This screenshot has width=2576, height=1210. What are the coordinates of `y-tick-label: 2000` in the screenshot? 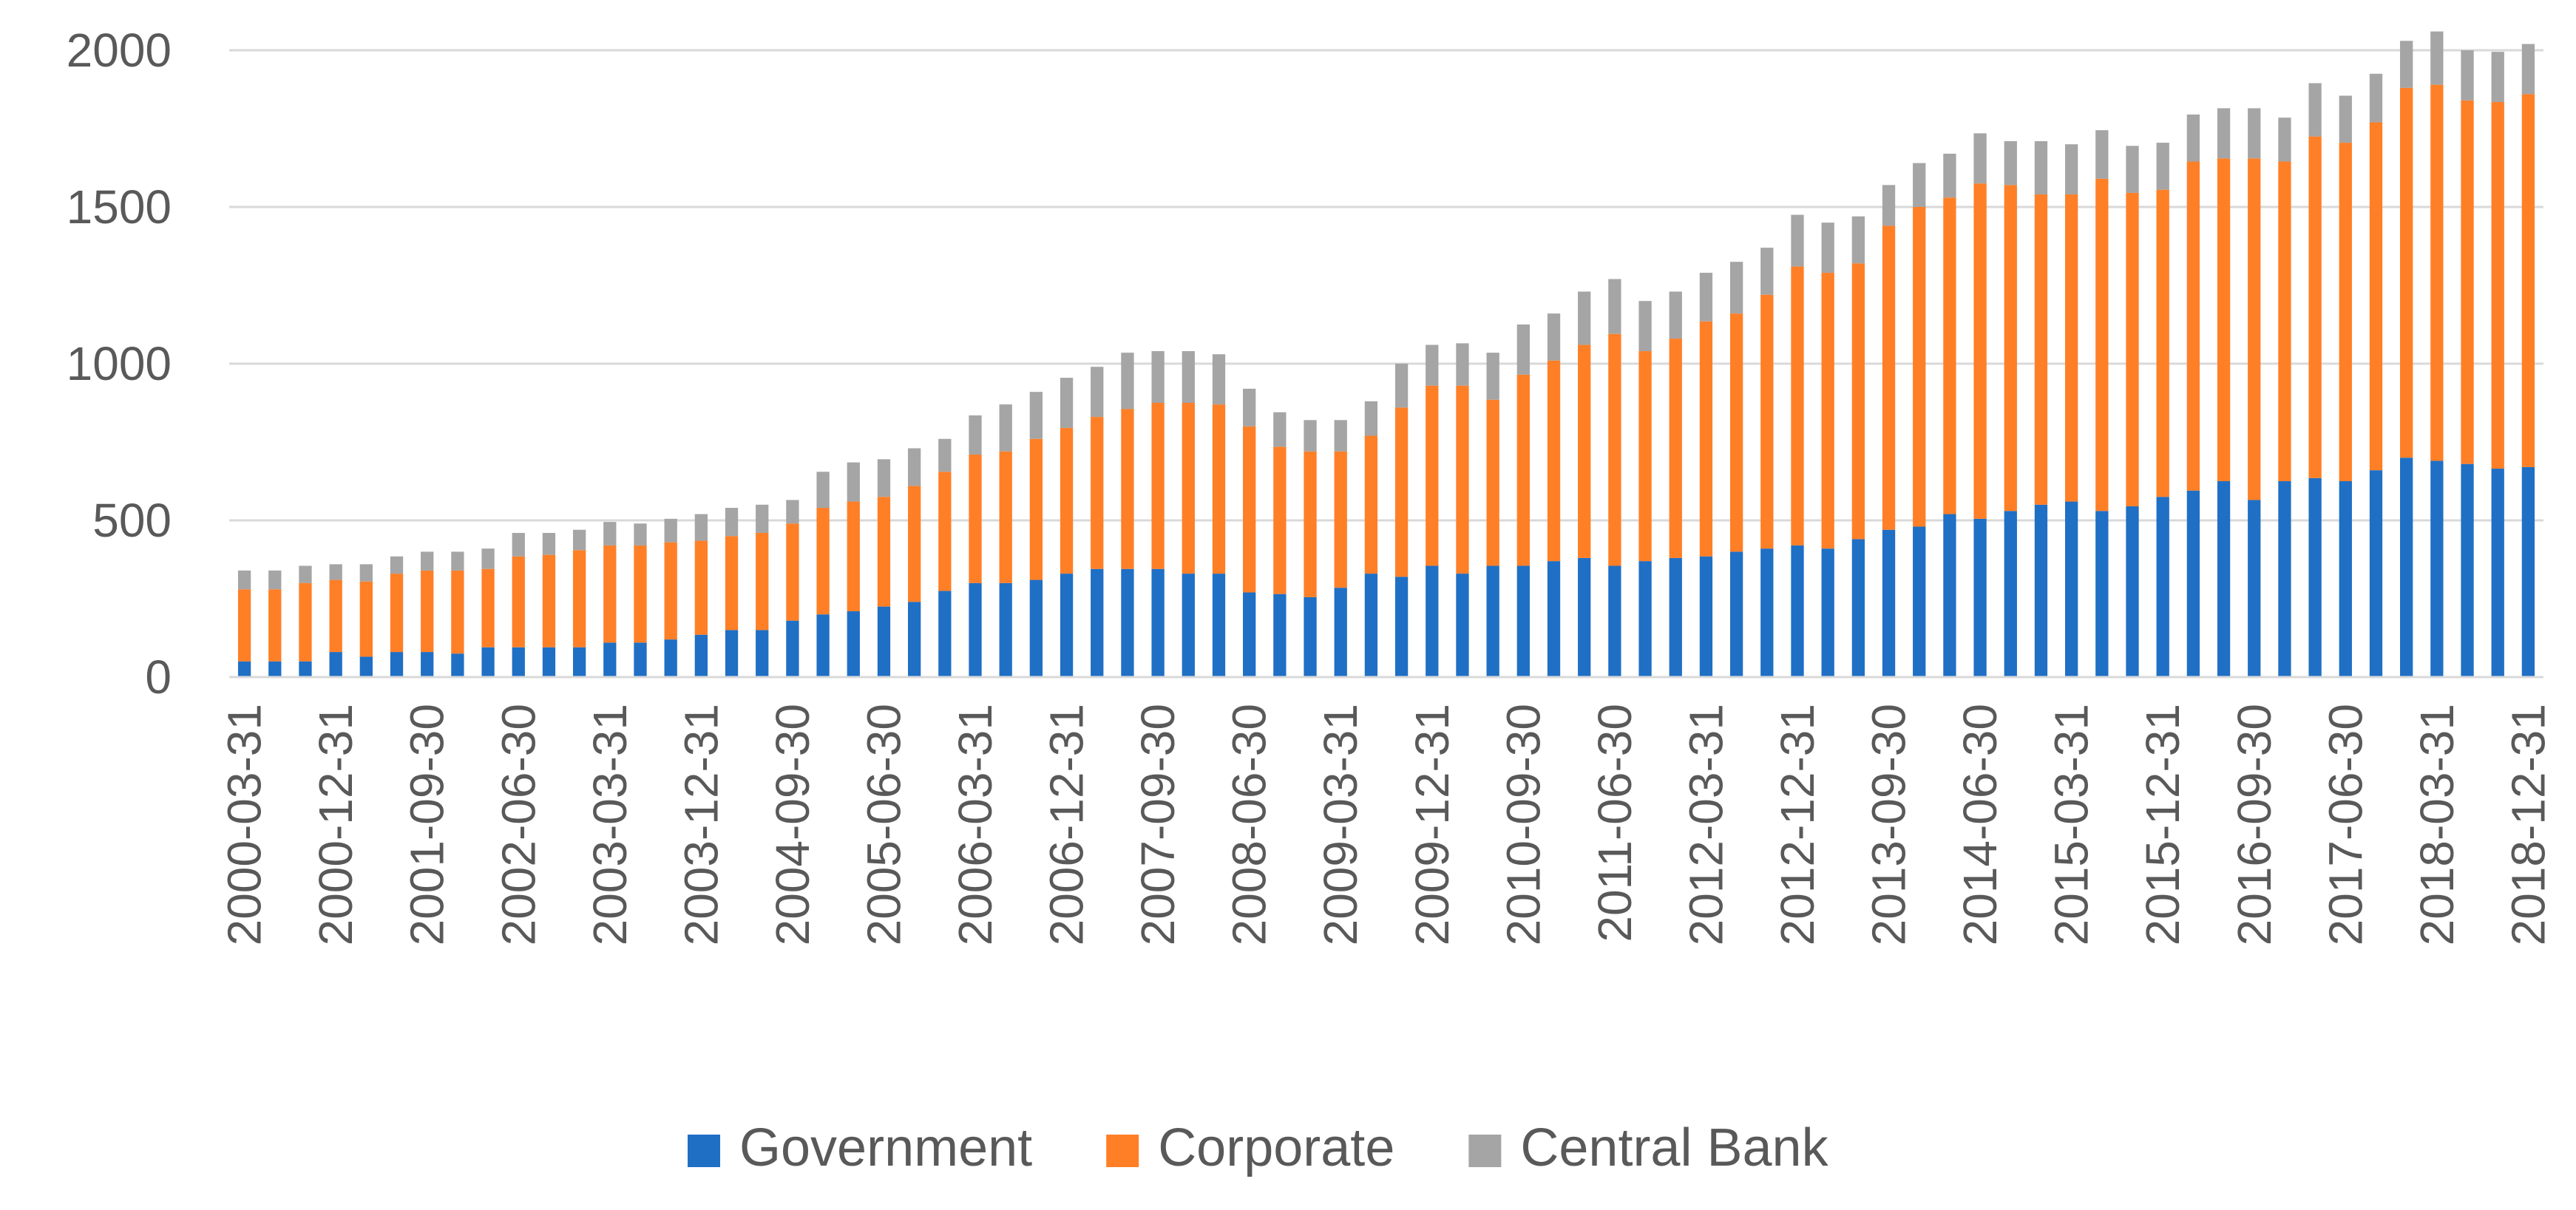 It's located at (119, 50).